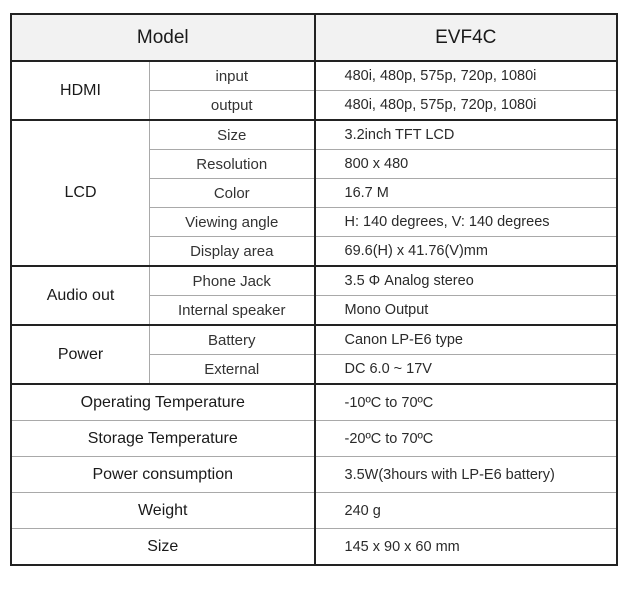 This screenshot has height=592, width=640. I want to click on weight-value: 240 g, so click(465, 510).